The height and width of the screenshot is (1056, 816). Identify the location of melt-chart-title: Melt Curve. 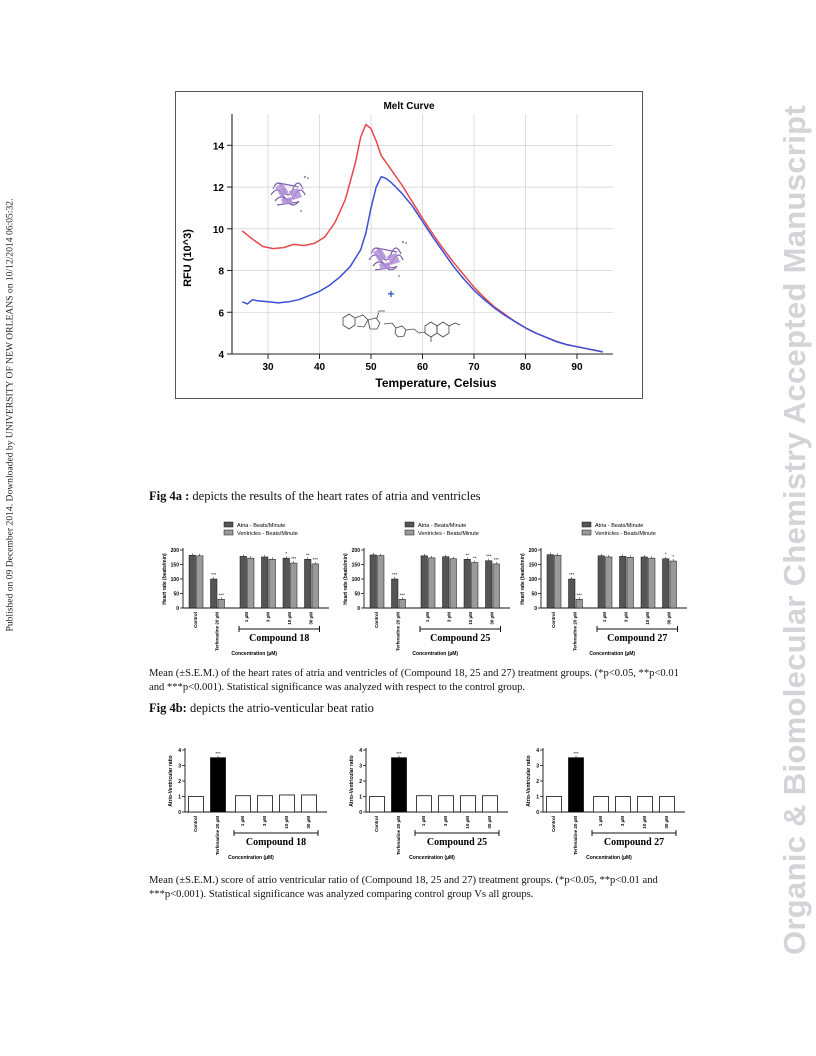
(409, 106).